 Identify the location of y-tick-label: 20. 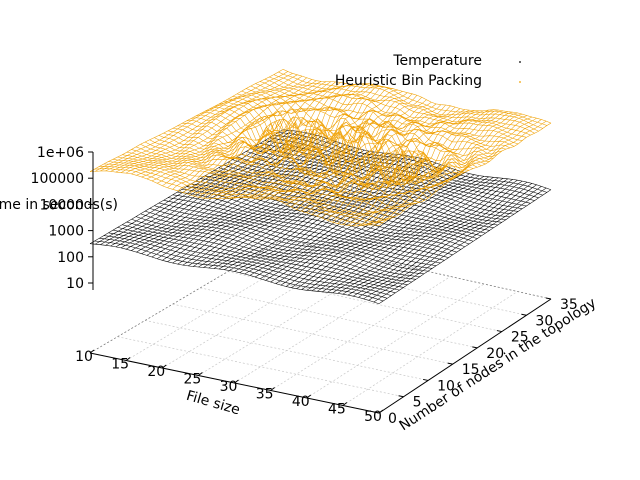
(495, 354).